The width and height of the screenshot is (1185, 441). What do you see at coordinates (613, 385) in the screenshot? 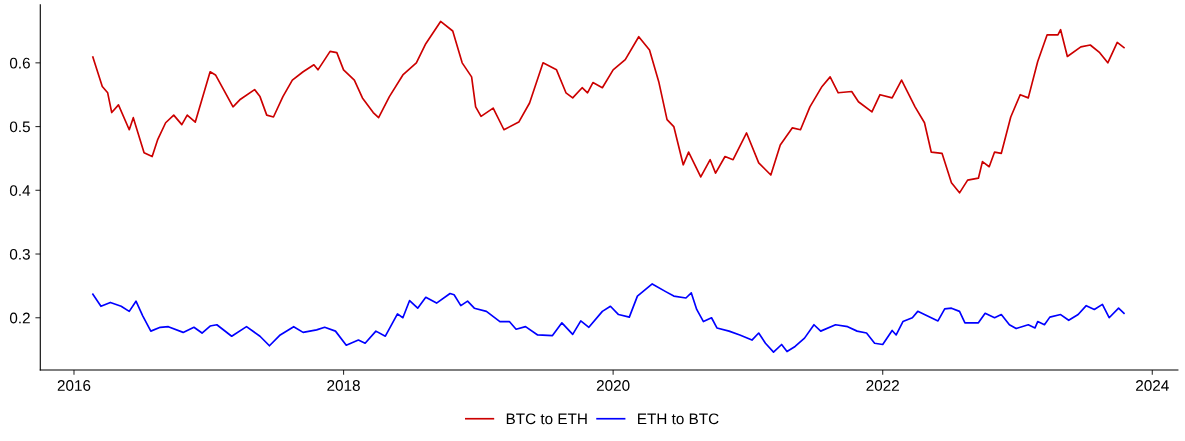
I see `x-tick-label: 2020` at bounding box center [613, 385].